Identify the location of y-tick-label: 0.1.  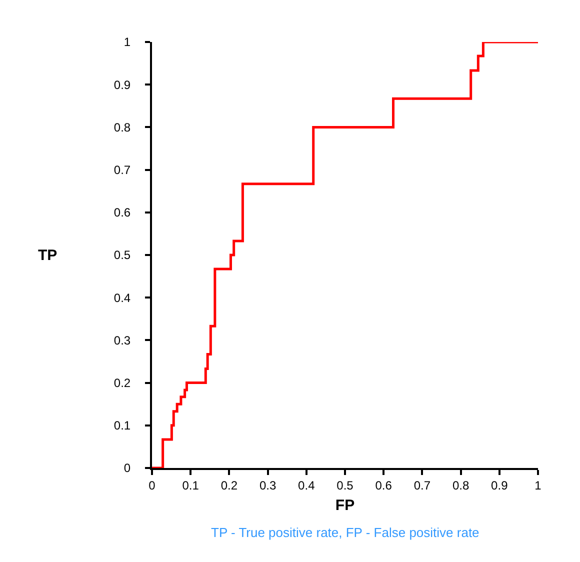
(122, 425).